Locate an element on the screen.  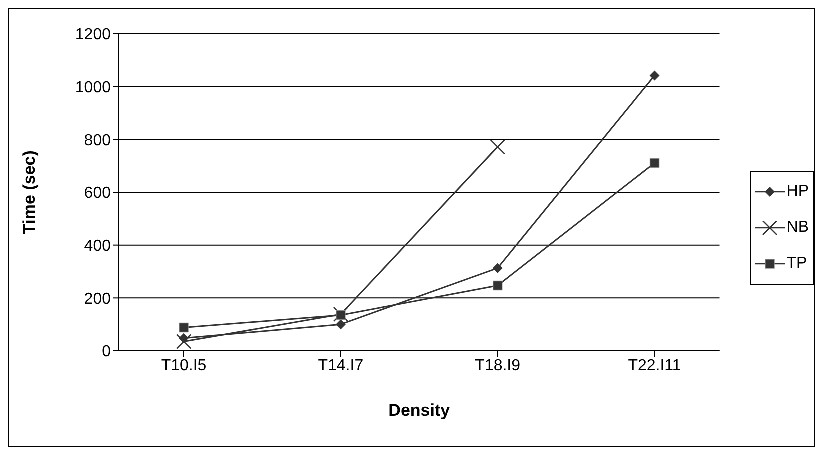
x-tick-label: T10.I5 is located at coordinates (184, 365).